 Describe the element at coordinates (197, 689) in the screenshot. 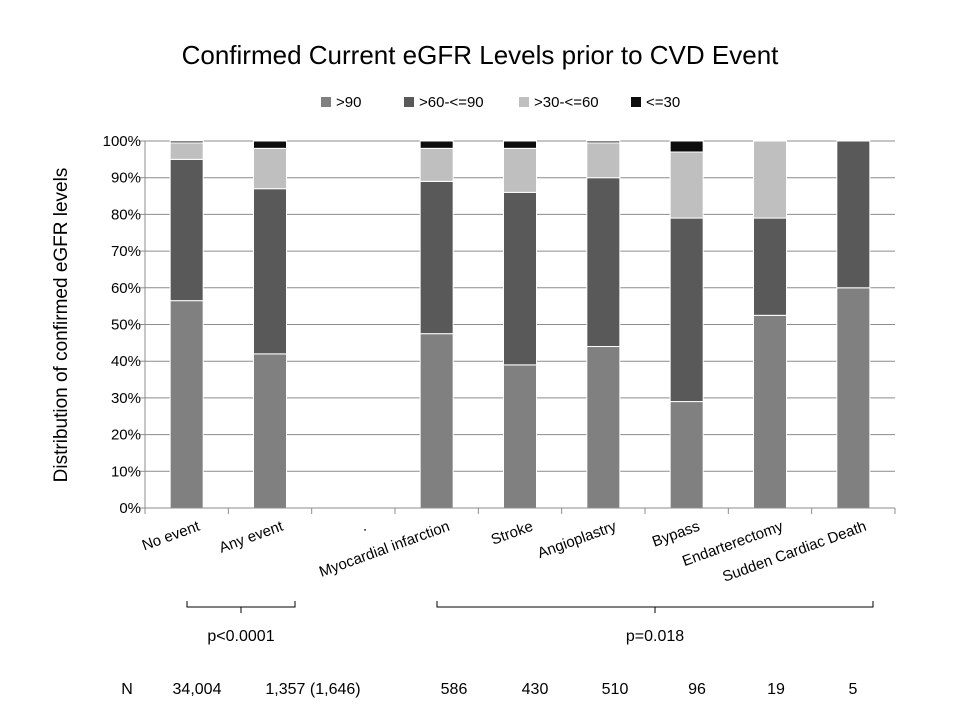

I see `n-value: 34,004` at that location.